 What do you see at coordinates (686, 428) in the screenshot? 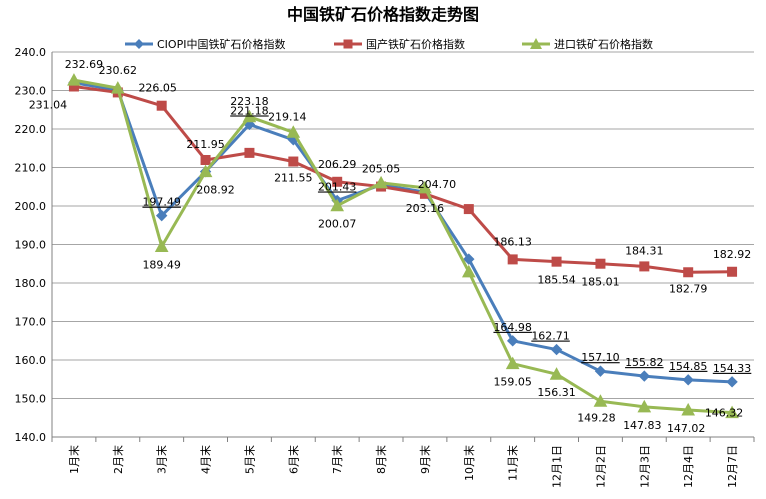
I see `data-label: 147.02` at bounding box center [686, 428].